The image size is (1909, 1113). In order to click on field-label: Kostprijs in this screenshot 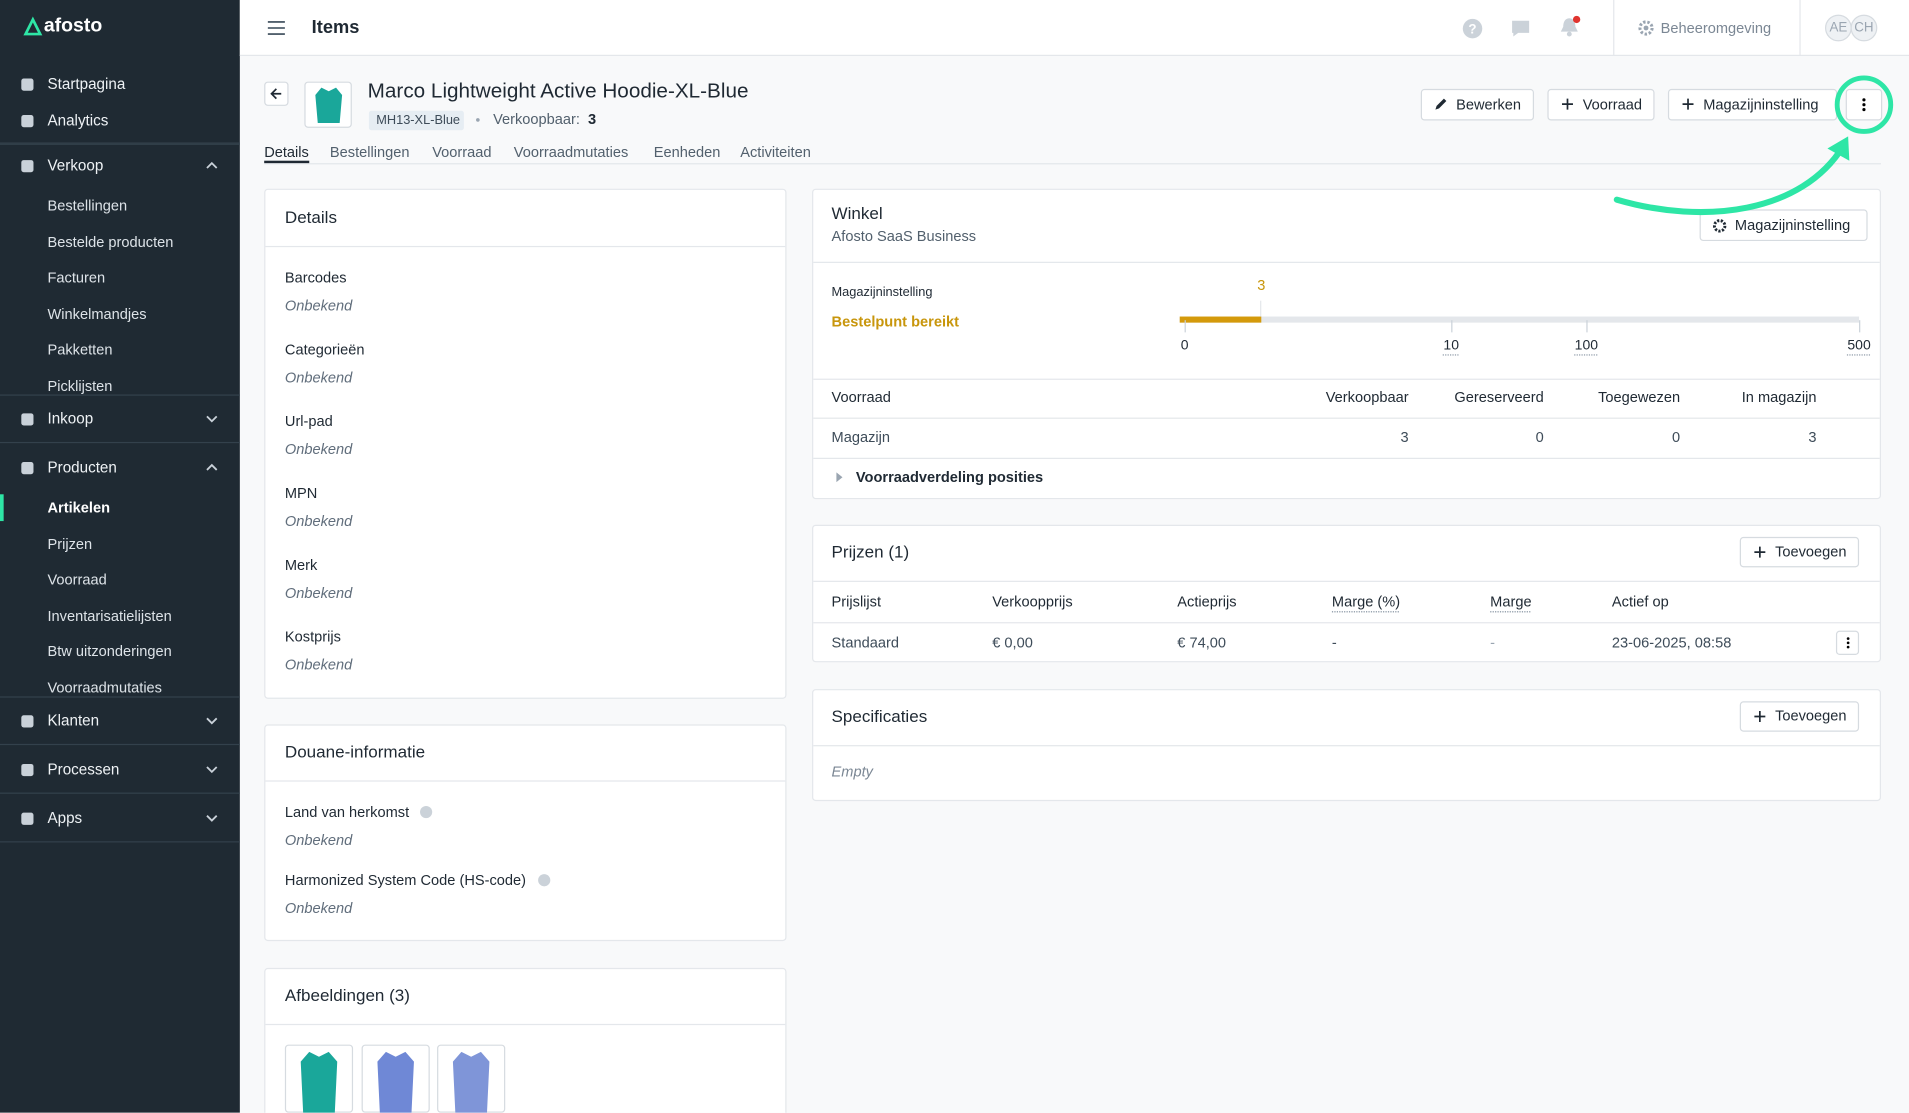, I will do `click(312, 637)`.